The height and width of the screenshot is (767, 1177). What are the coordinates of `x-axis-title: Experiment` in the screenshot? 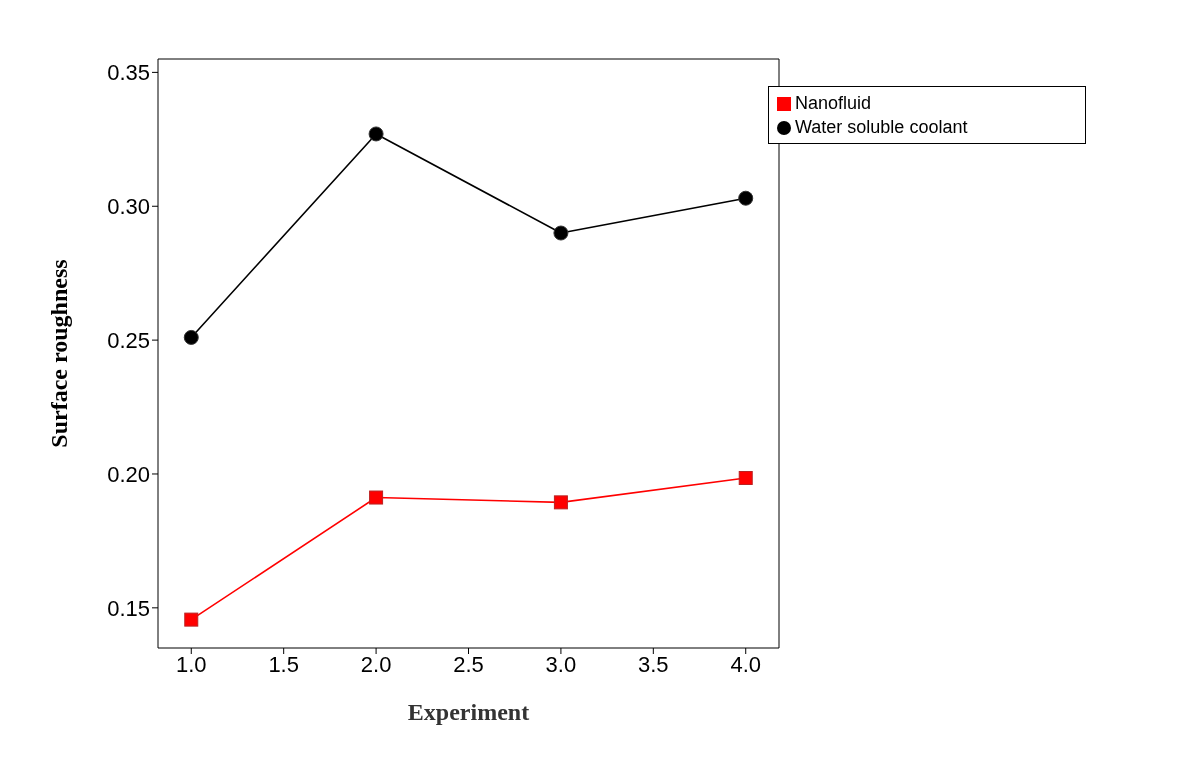 It's located at (468, 712).